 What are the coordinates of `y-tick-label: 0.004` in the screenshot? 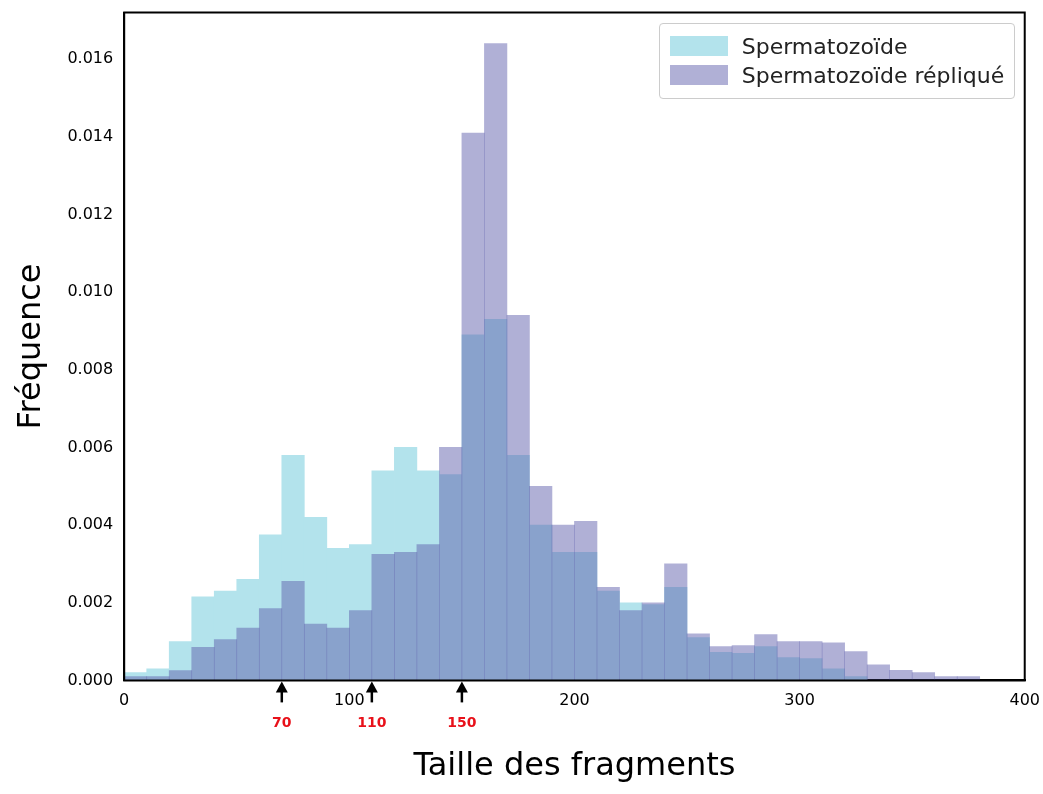 It's located at (90, 524).